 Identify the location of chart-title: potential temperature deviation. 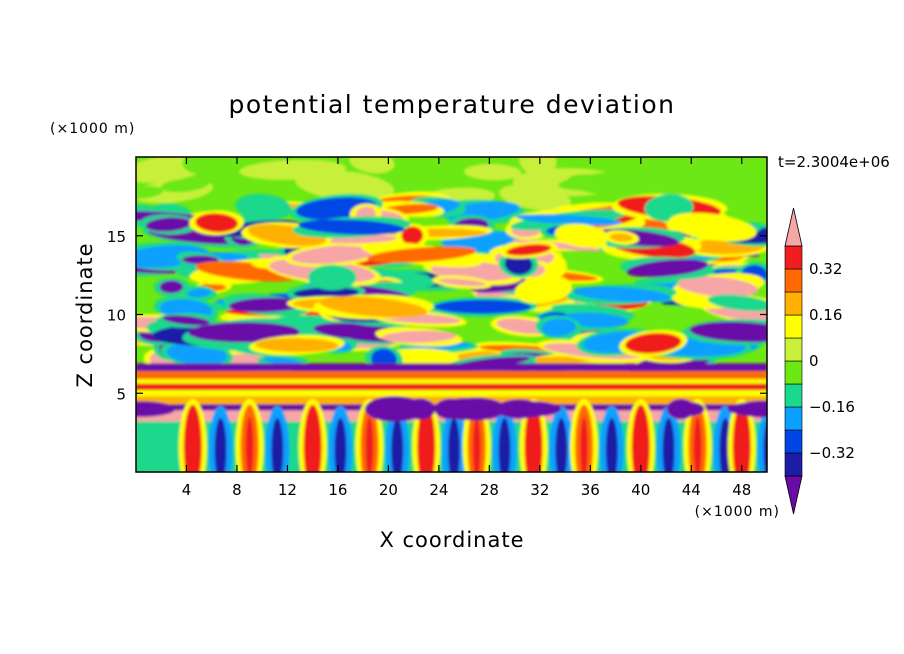
(452, 104).